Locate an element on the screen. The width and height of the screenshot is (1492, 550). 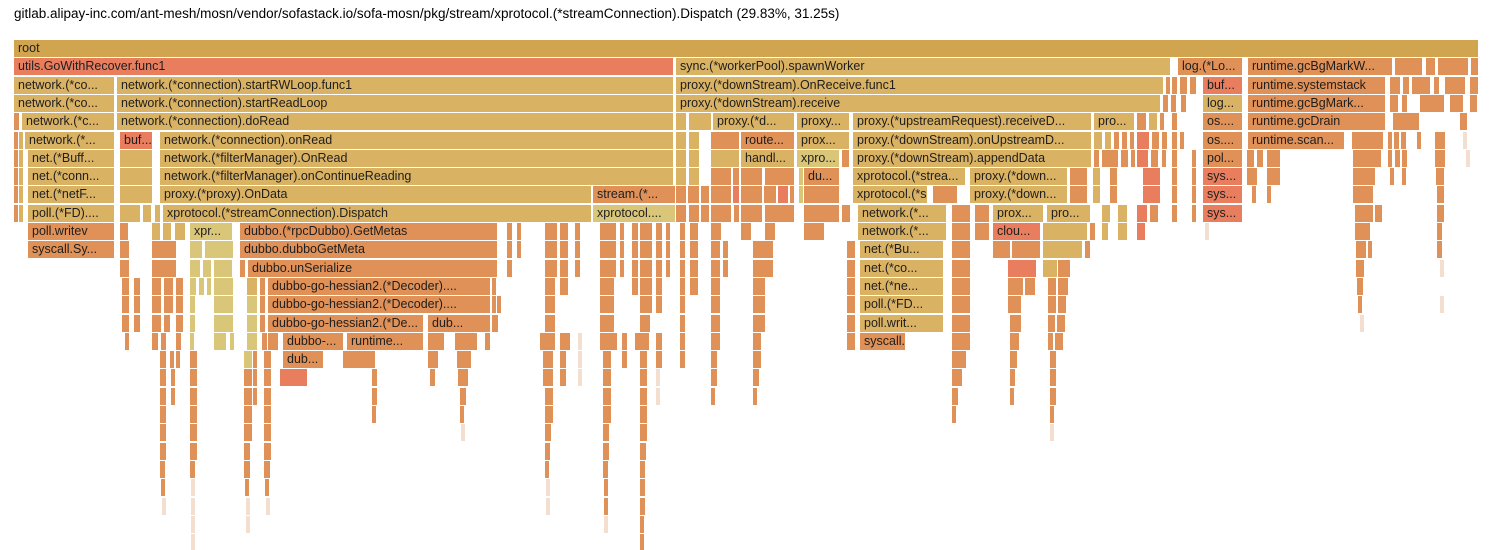
flame-block: runtime.gcDrain is located at coordinates (1316, 122).